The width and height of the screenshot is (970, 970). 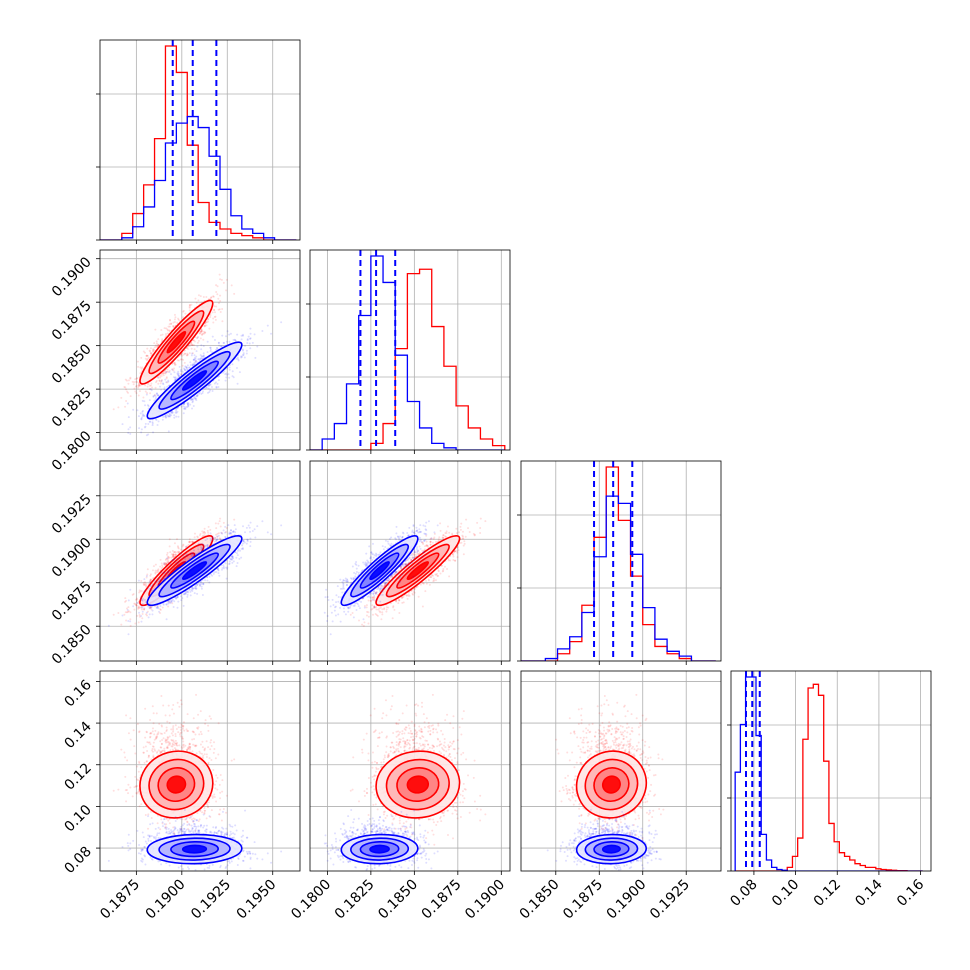 I want to click on histogram-step-red, so click(x=408, y=359).